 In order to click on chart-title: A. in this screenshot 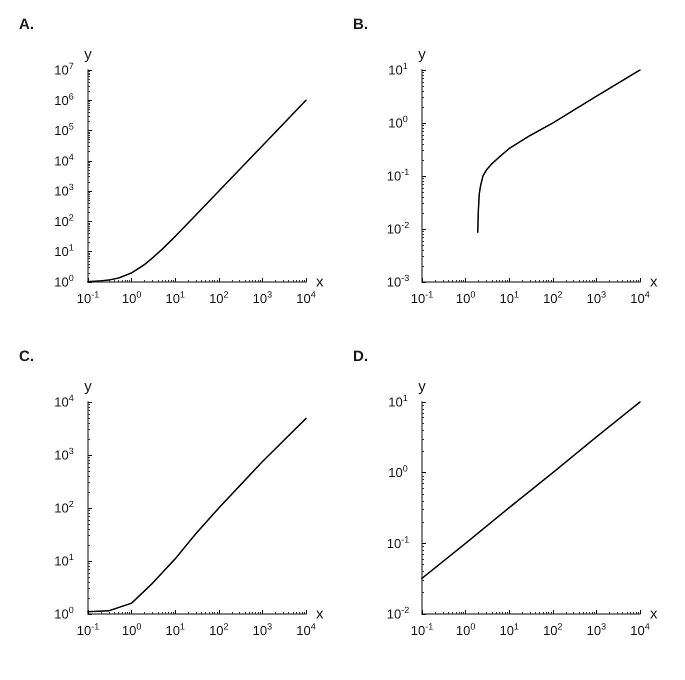, I will do `click(26, 24)`.